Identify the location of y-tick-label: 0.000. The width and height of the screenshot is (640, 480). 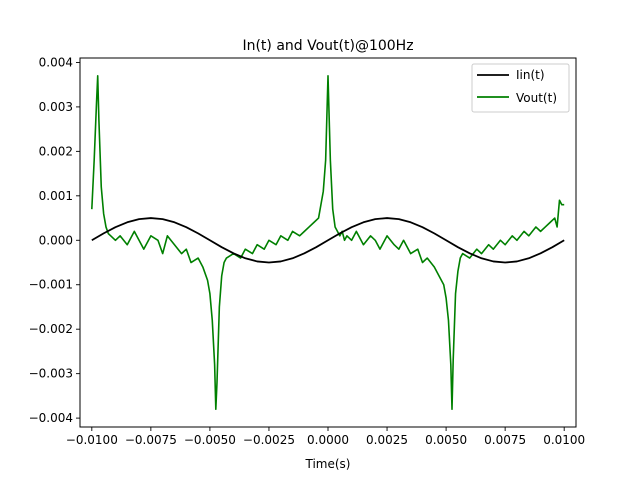
(56, 240).